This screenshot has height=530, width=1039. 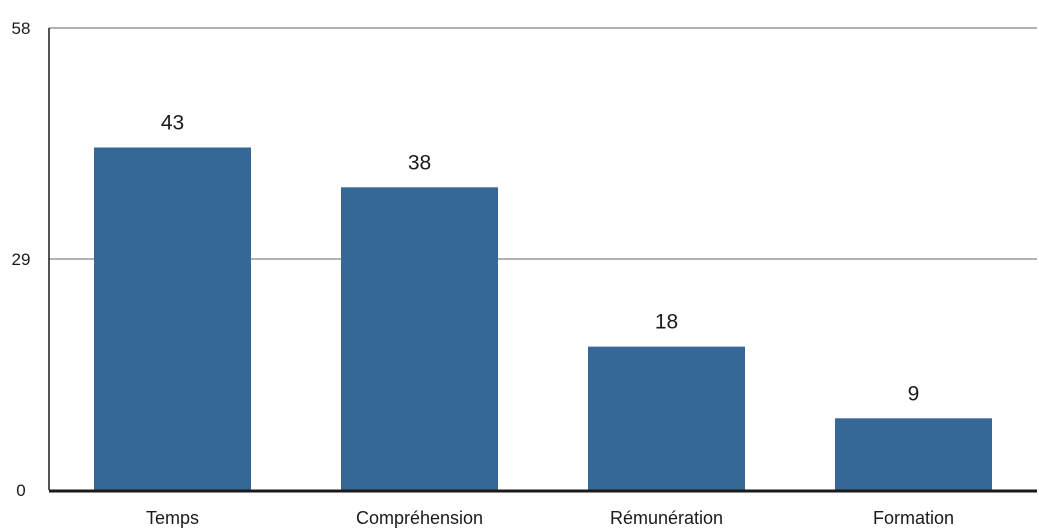 What do you see at coordinates (172, 318) in the screenshot?
I see `bar-temps` at bounding box center [172, 318].